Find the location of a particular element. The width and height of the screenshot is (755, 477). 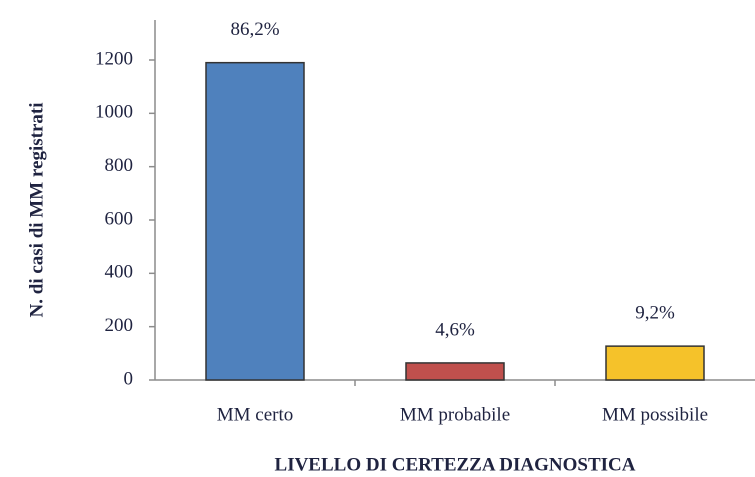

y-tick-label: 400 is located at coordinates (119, 272).